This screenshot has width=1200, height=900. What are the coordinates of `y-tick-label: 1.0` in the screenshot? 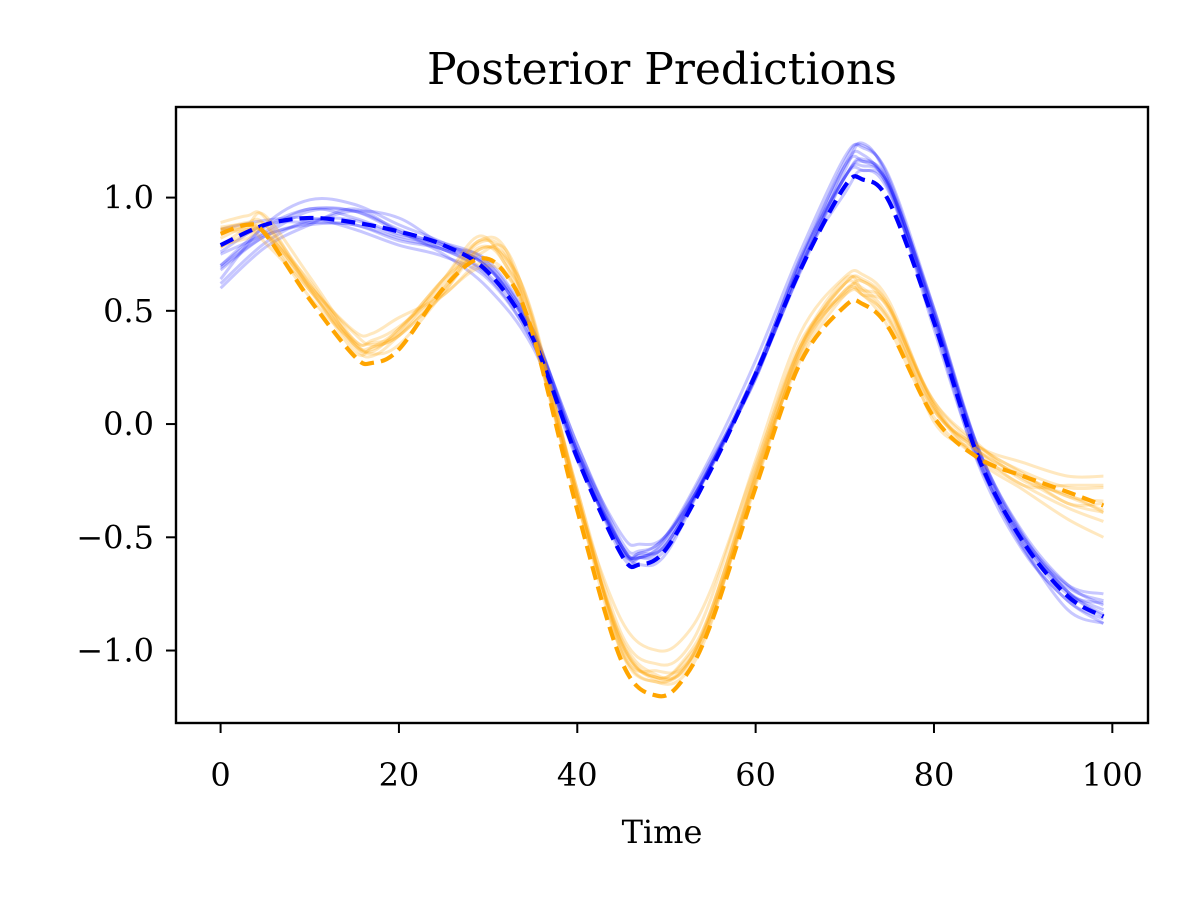 It's located at (128, 198).